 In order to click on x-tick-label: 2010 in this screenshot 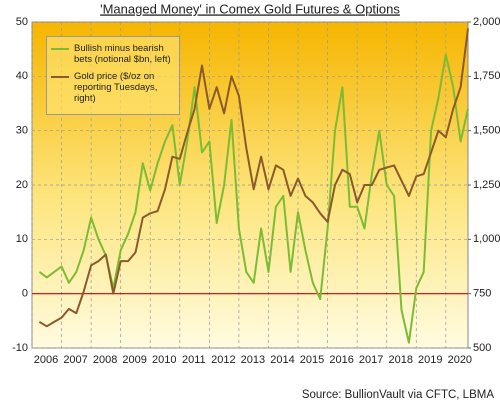, I will do `click(164, 360)`.